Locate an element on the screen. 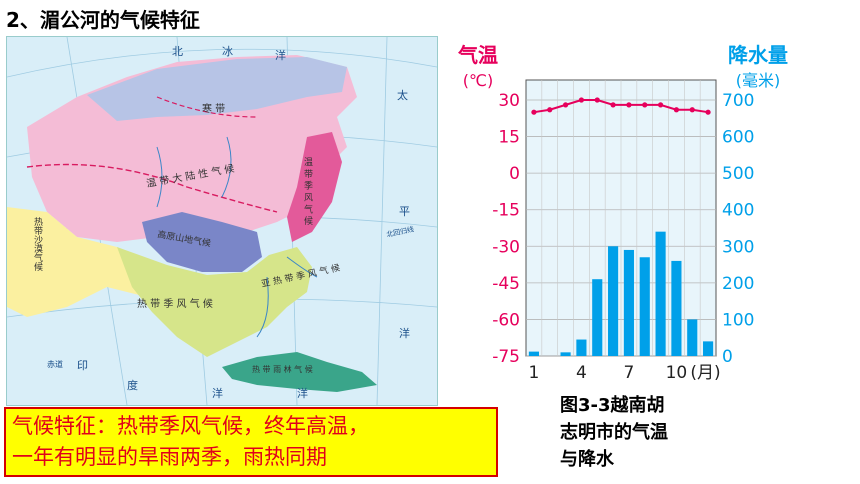  precip-tick-label: 300 is located at coordinates (738, 247).